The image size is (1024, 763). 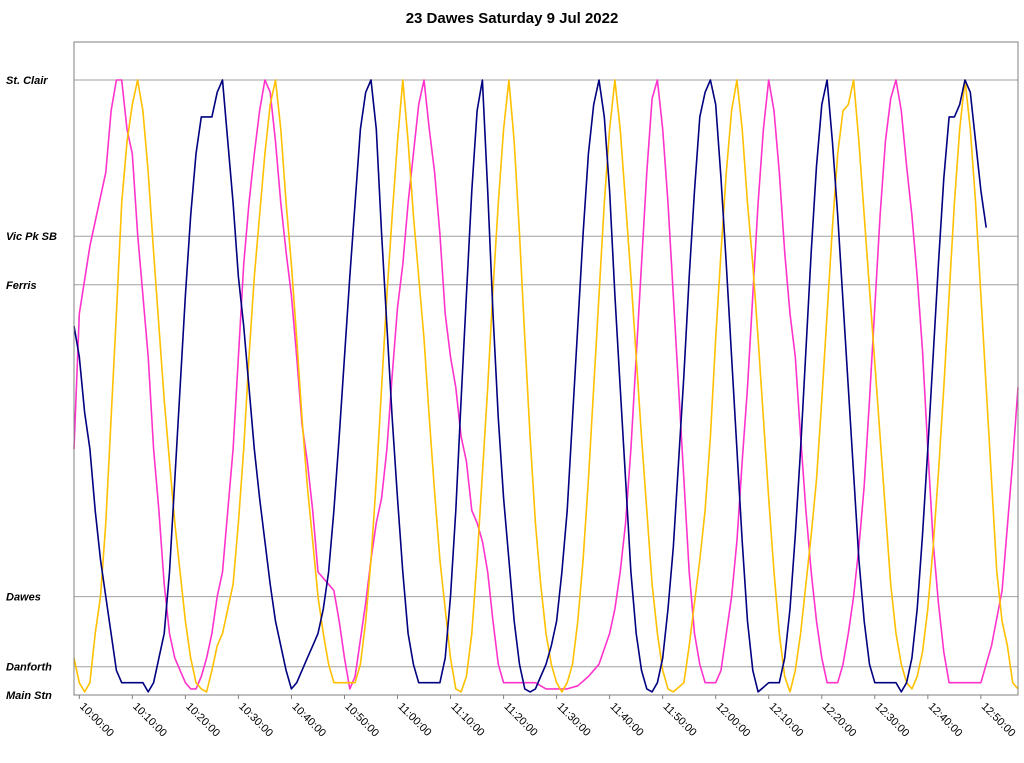 What do you see at coordinates (29, 696) in the screenshot?
I see `y-tick-label: Main Stn` at bounding box center [29, 696].